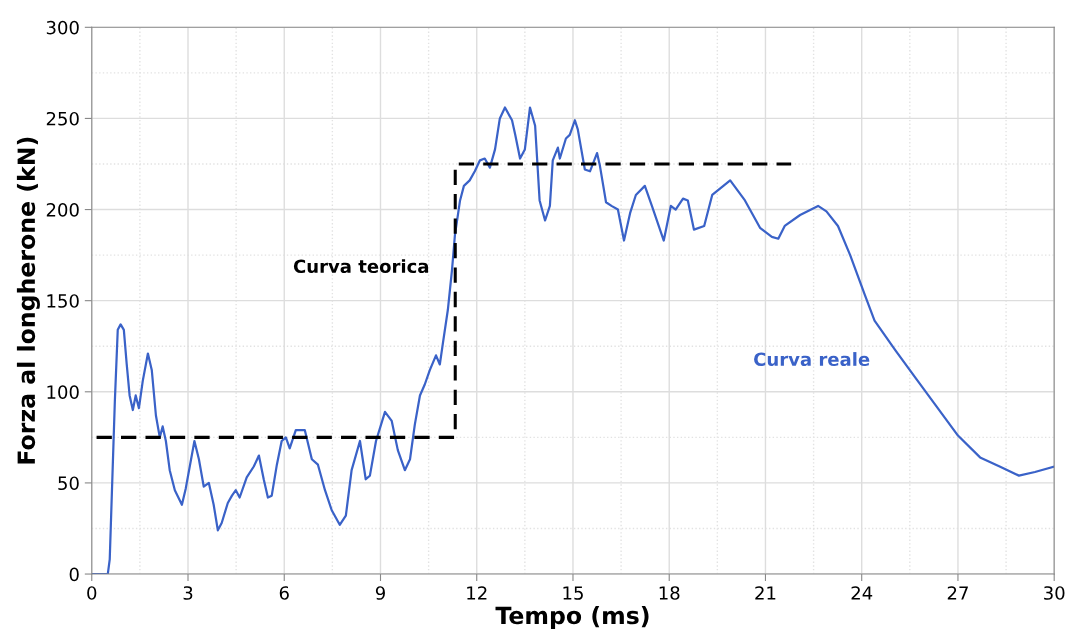 The width and height of the screenshot is (1067, 635). Describe the element at coordinates (572, 617) in the screenshot. I see `x-axis-title: Tempo (ms)` at that location.